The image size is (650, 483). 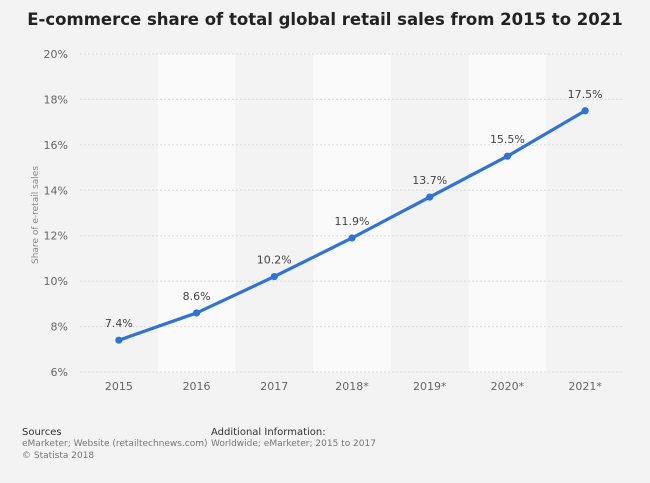 I want to click on sources-line: eMarketer; Website (retailtechnews.com), so click(x=115, y=444).